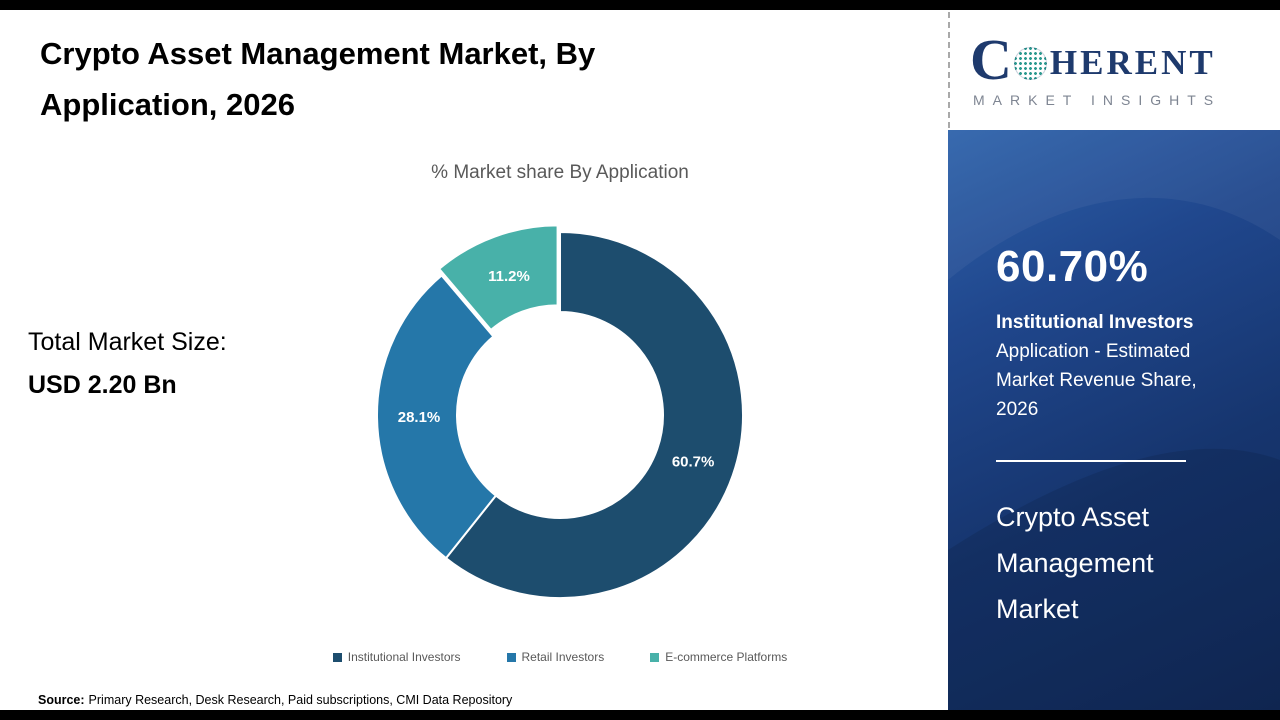 Image resolution: width=1280 pixels, height=720 pixels. What do you see at coordinates (726, 657) in the screenshot?
I see `legend-label: E-commerce Platforms` at bounding box center [726, 657].